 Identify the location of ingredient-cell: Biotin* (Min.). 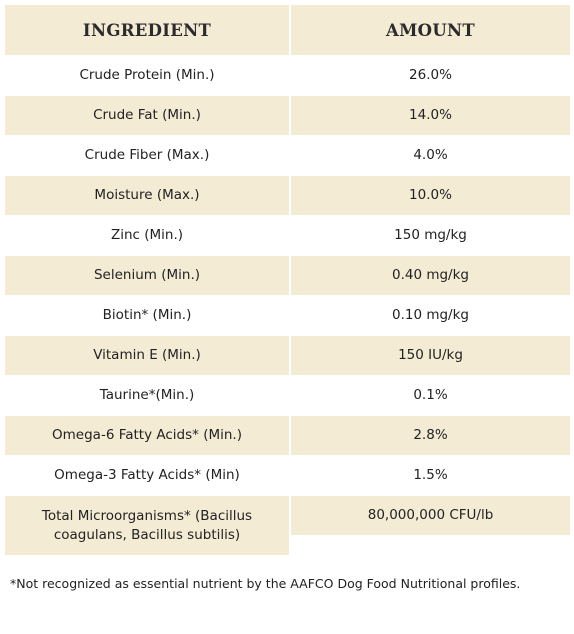
(147, 315).